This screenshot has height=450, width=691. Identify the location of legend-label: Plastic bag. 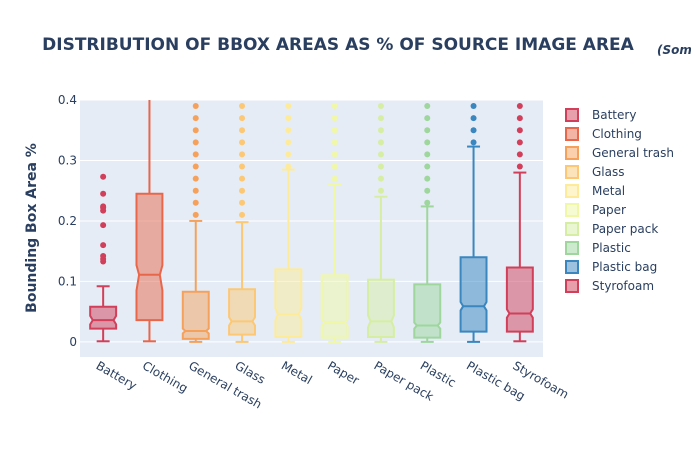
(624, 267).